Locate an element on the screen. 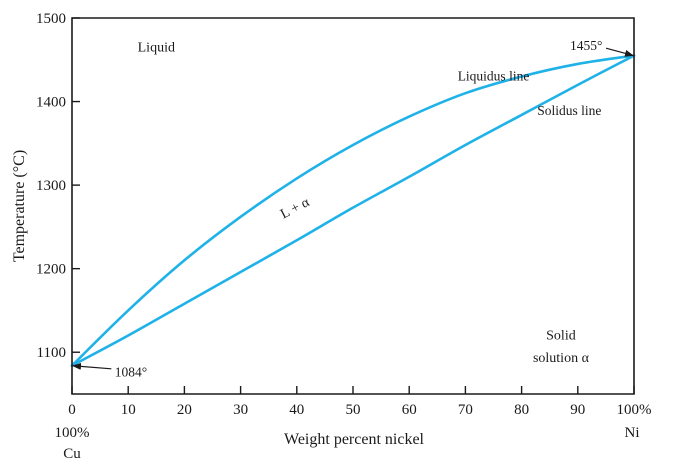 The width and height of the screenshot is (675, 471). x-tick-label: 60 is located at coordinates (409, 410).